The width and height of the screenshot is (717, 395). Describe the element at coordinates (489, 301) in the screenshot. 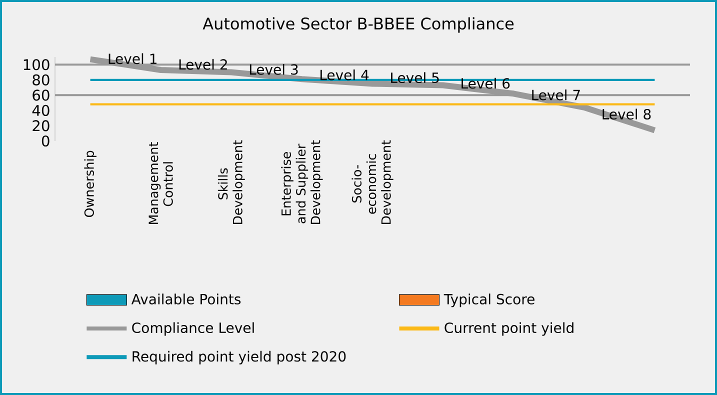

I see `legend-label: Typical Score` at that location.